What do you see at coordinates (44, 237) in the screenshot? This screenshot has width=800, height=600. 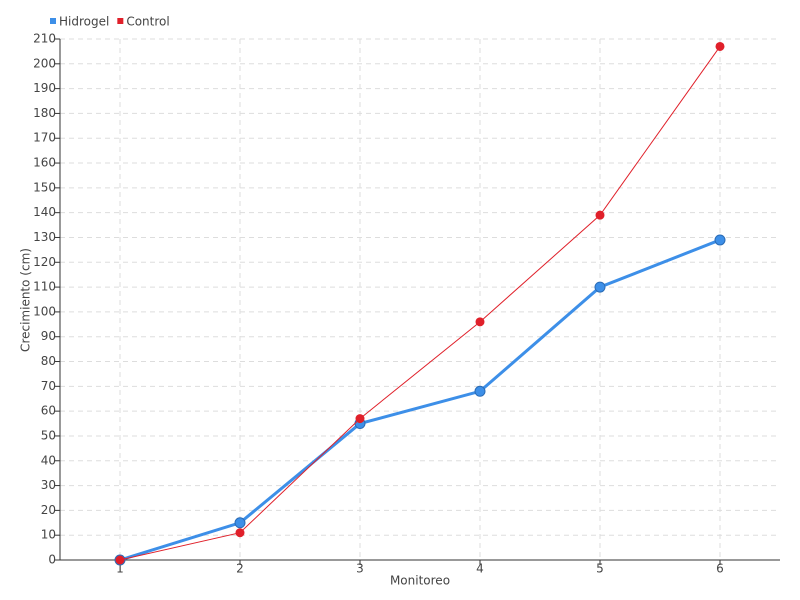 I see `y-tick-label: 130` at bounding box center [44, 237].